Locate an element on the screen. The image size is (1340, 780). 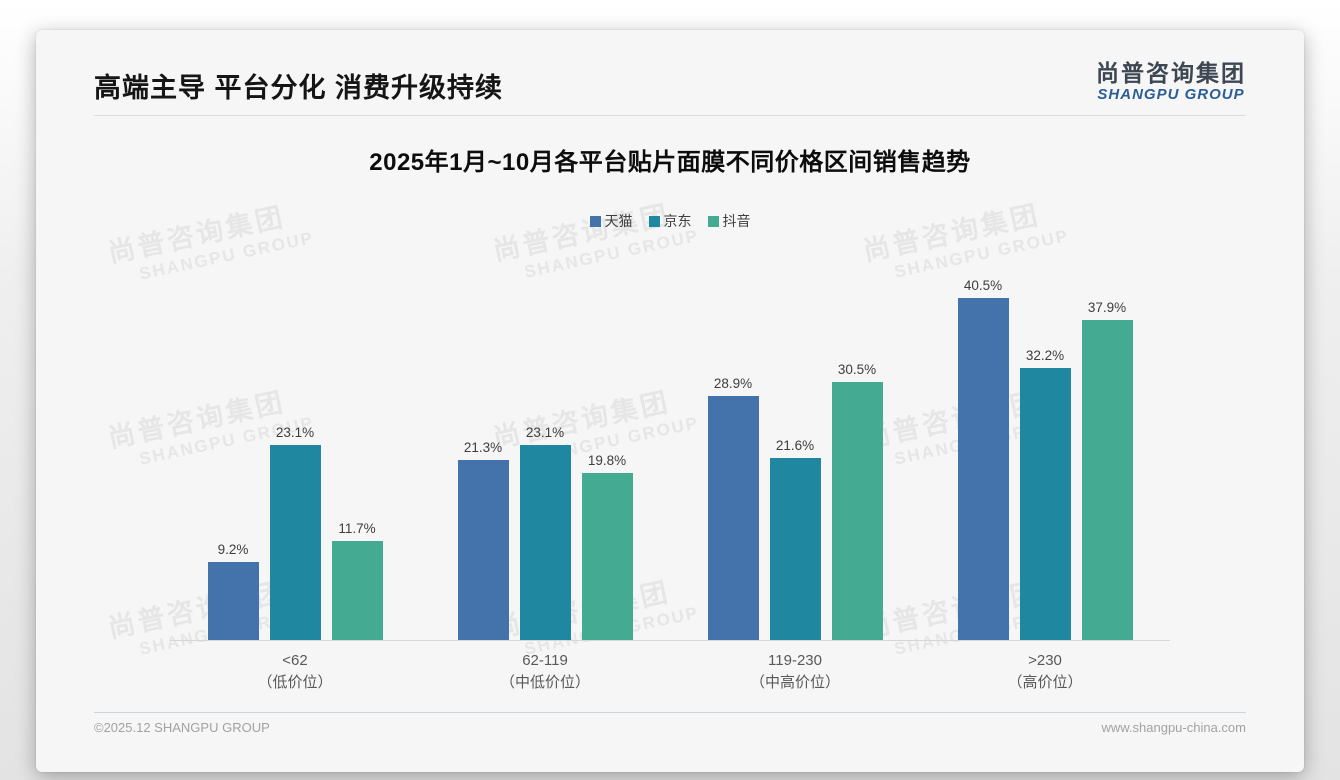
bar-cell: 30.5% is located at coordinates (857, 501).